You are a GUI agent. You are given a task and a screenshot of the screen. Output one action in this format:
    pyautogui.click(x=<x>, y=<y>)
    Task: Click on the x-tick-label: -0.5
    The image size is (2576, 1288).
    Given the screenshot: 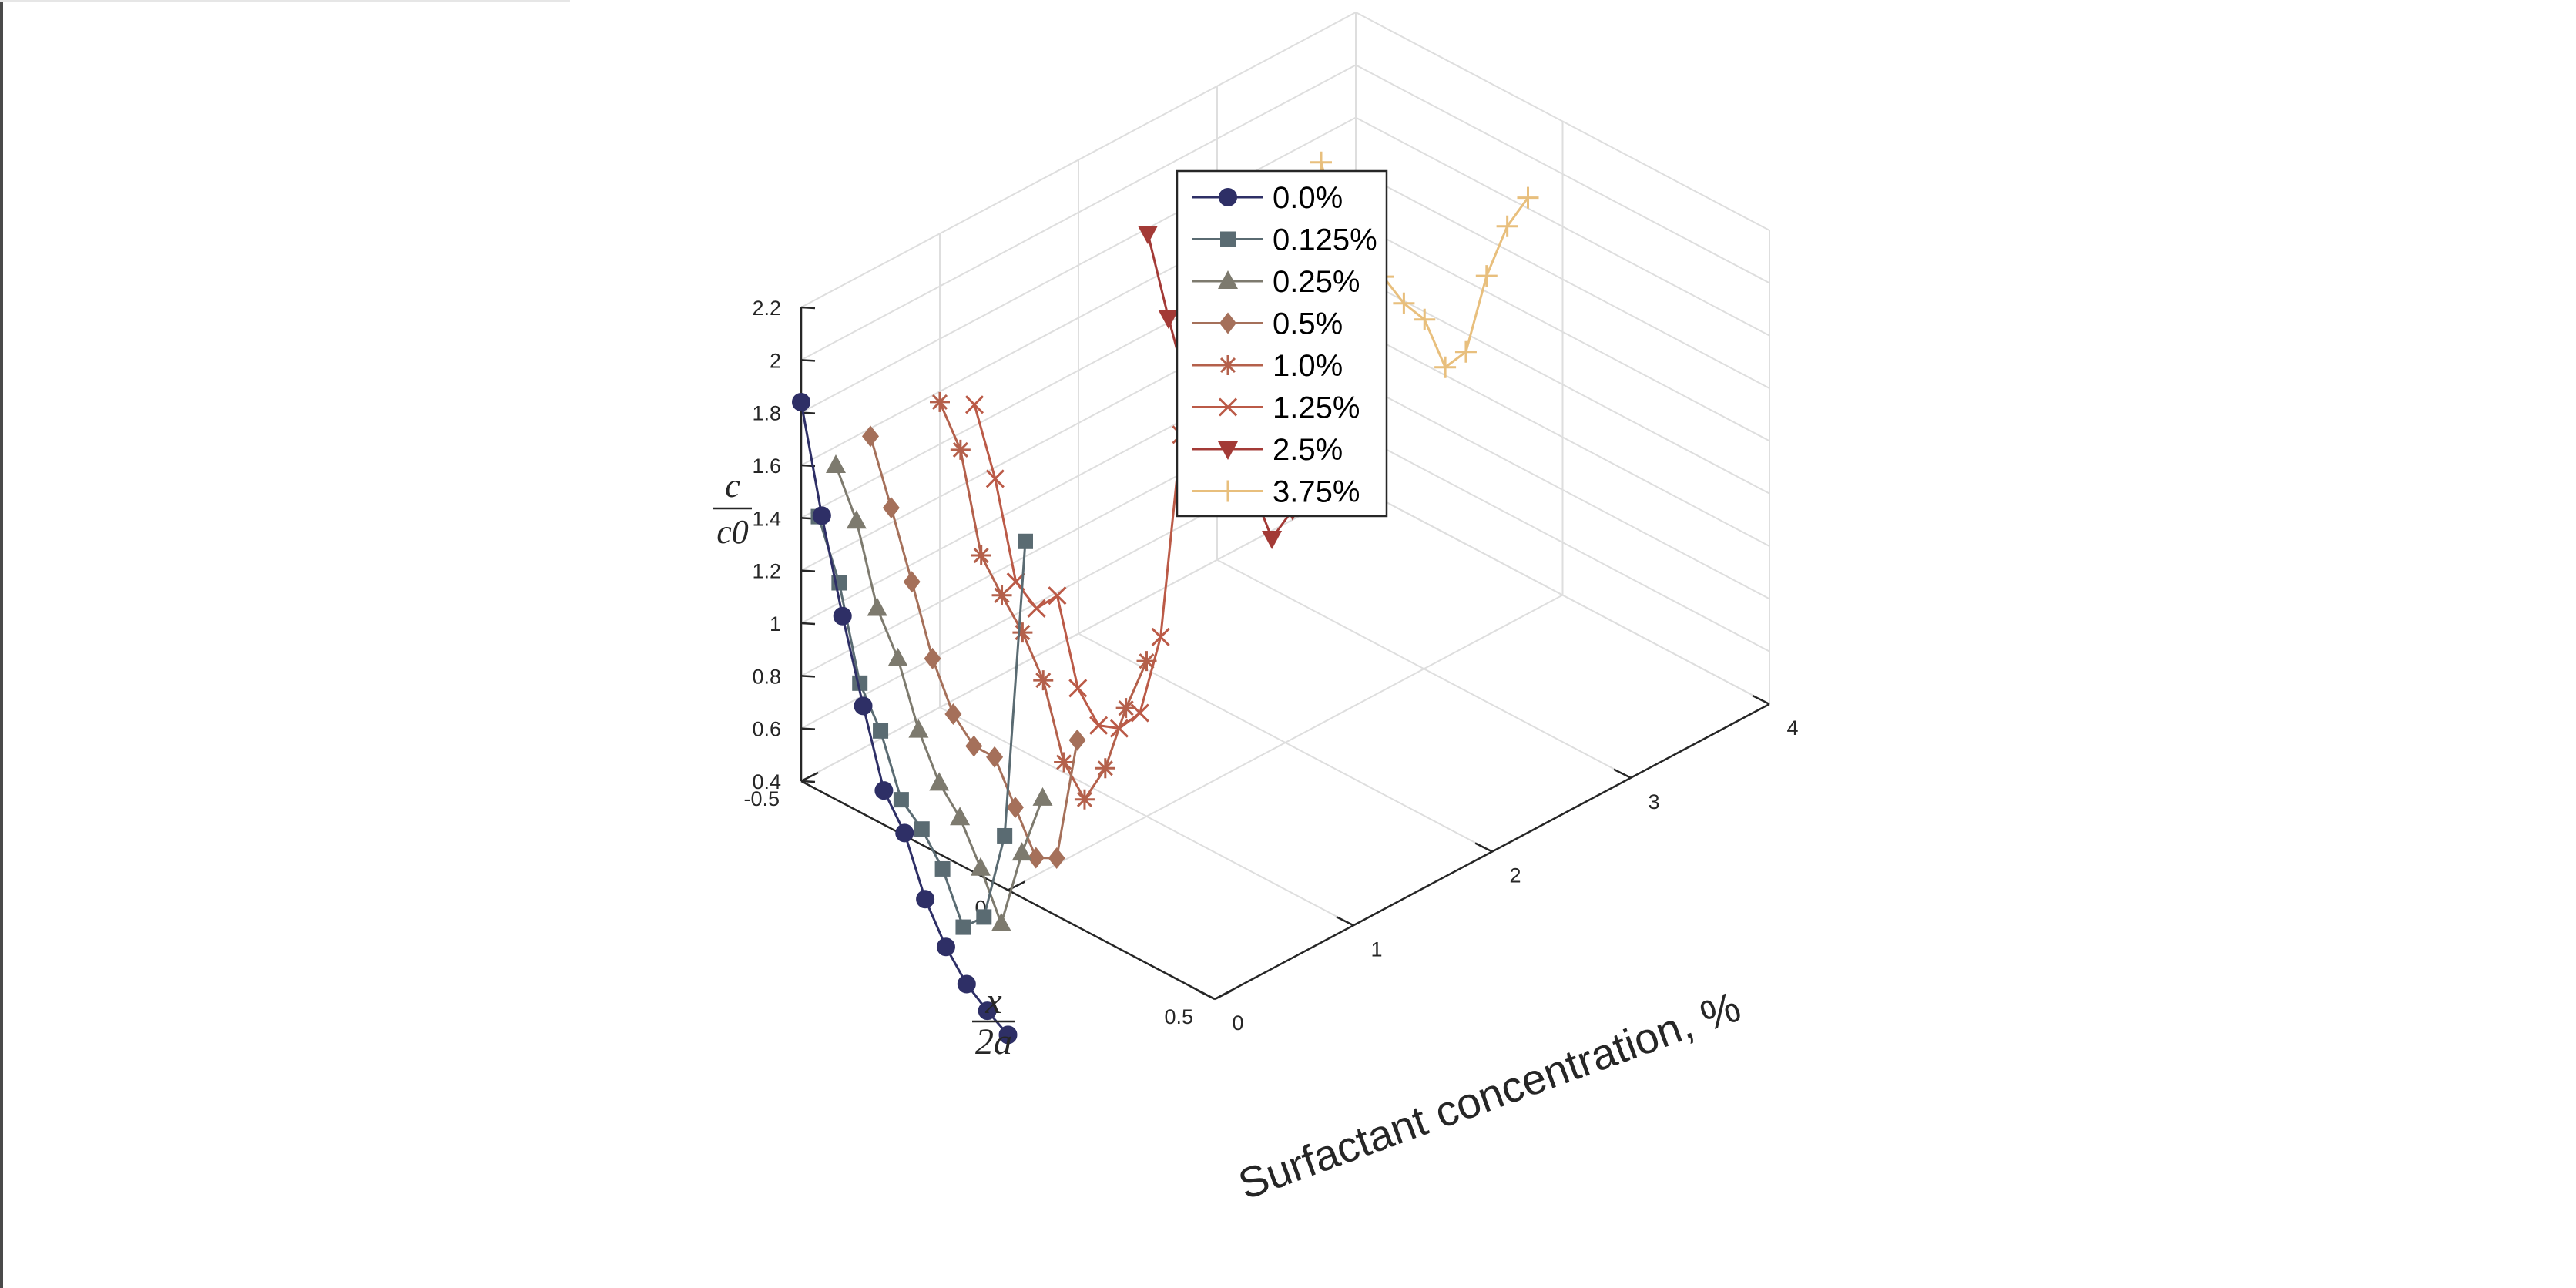 What is the action you would take?
    pyautogui.click(x=761, y=798)
    